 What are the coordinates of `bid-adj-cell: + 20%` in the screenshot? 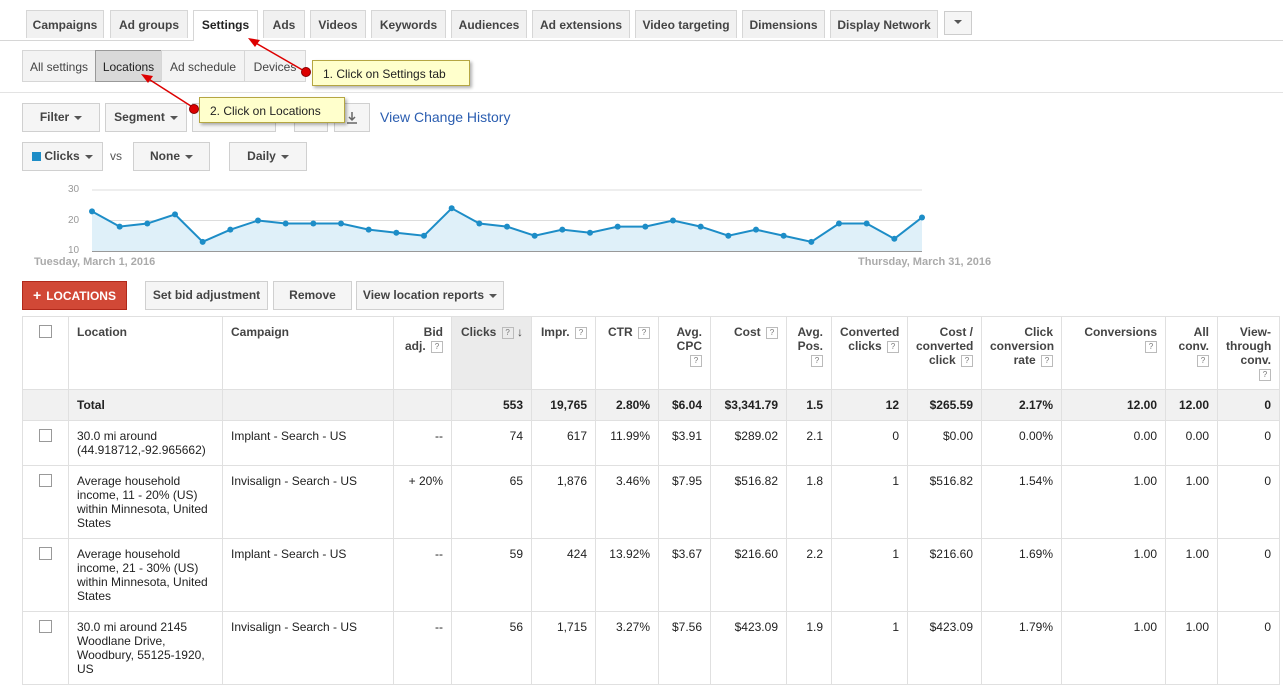 It's located at (422, 502).